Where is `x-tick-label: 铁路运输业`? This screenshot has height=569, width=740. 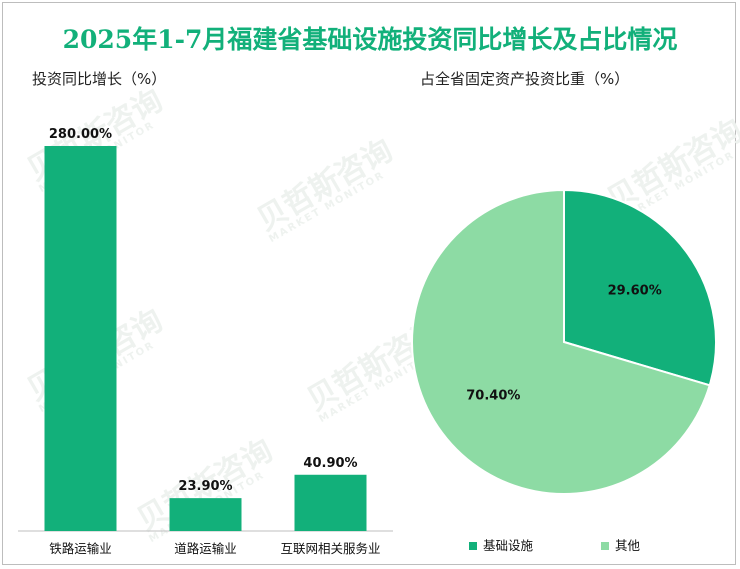
x-tick-label: 铁路运输业 is located at coordinates (80, 548).